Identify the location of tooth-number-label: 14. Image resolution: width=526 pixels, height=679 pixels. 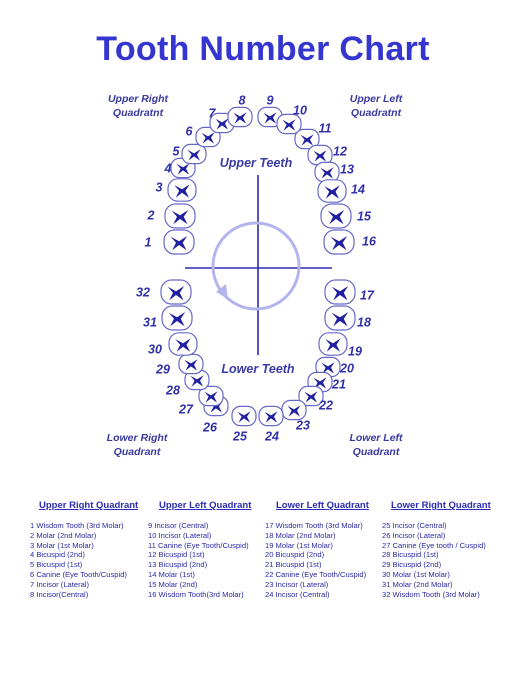
(358, 190).